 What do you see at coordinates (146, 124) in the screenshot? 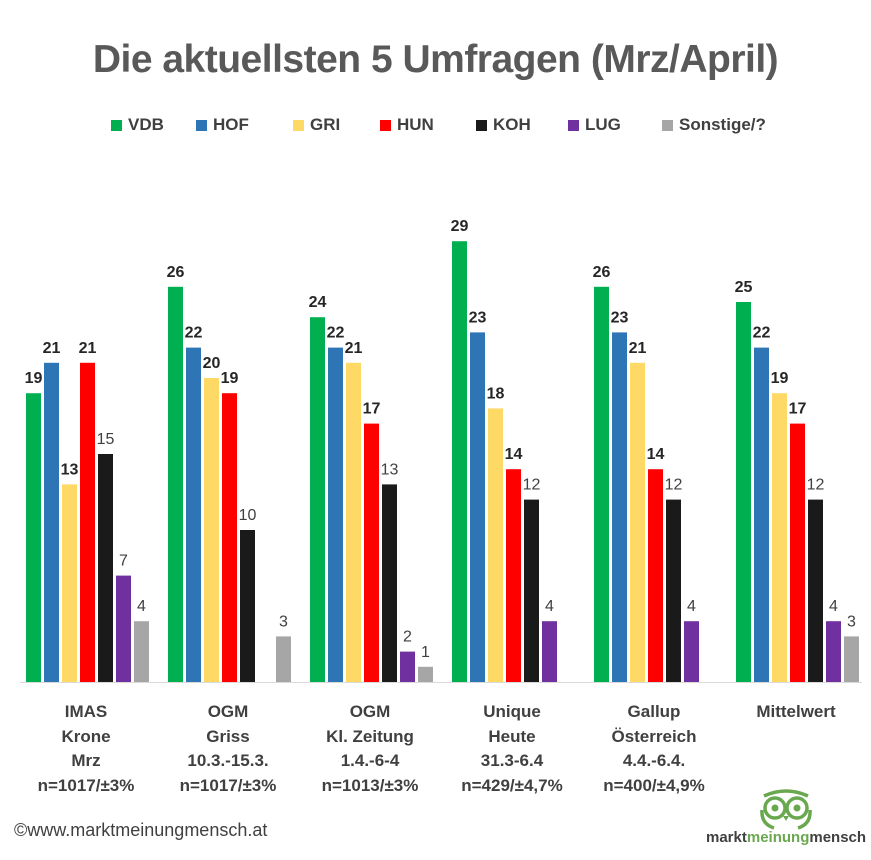
I see `legend-label: VDB` at bounding box center [146, 124].